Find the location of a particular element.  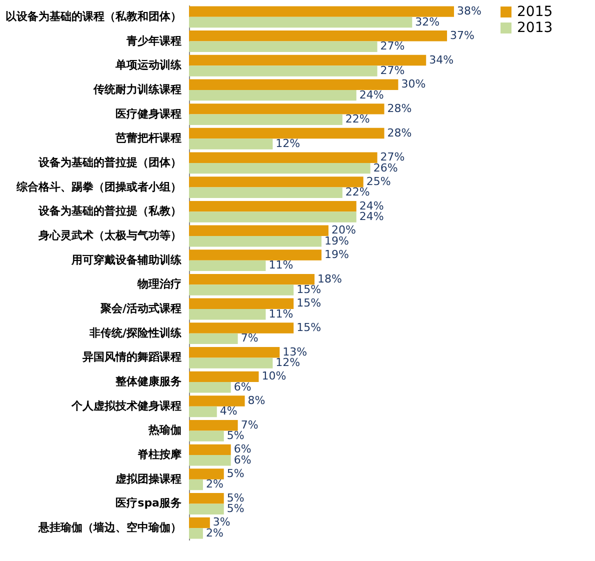

y-tick-label: 异国风情的舞蹈课程 is located at coordinates (132, 357).